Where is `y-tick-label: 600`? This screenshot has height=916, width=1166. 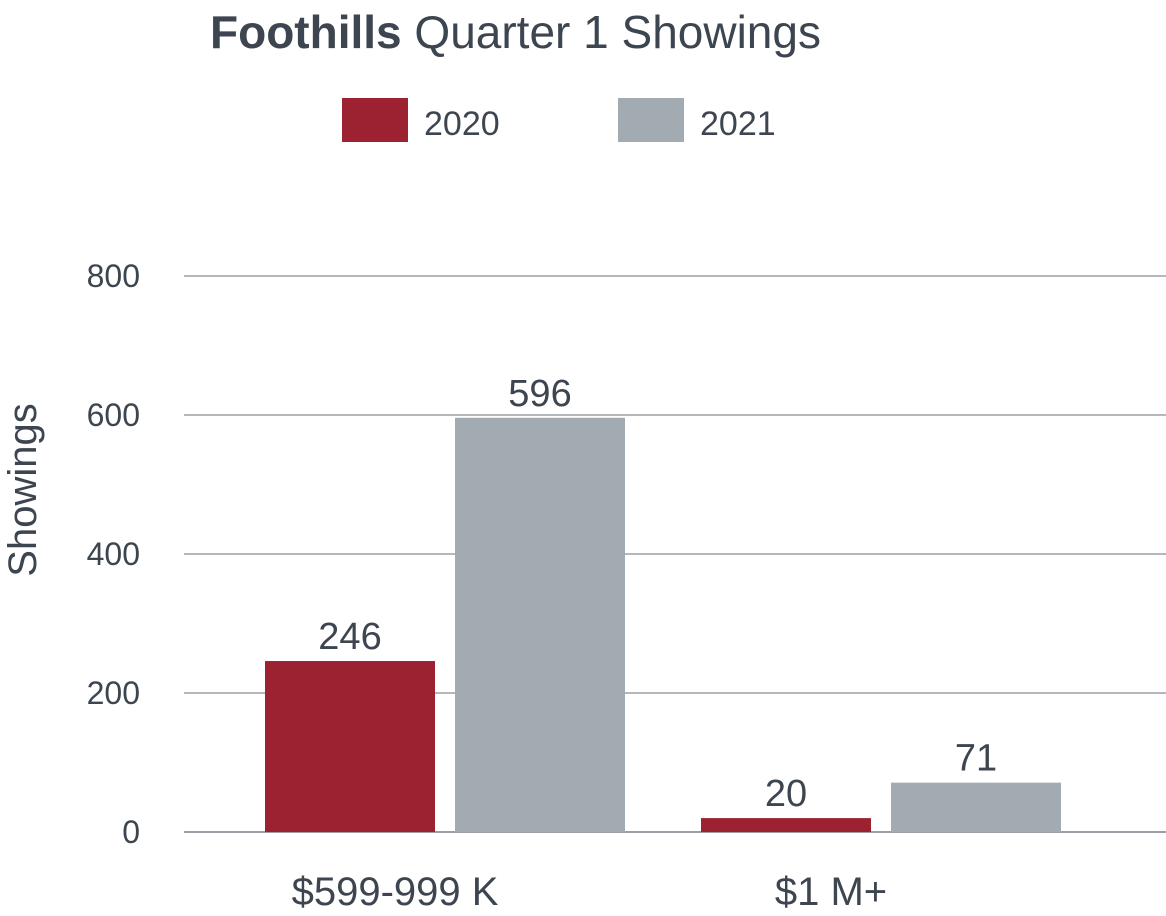 y-tick-label: 600 is located at coordinates (113, 415).